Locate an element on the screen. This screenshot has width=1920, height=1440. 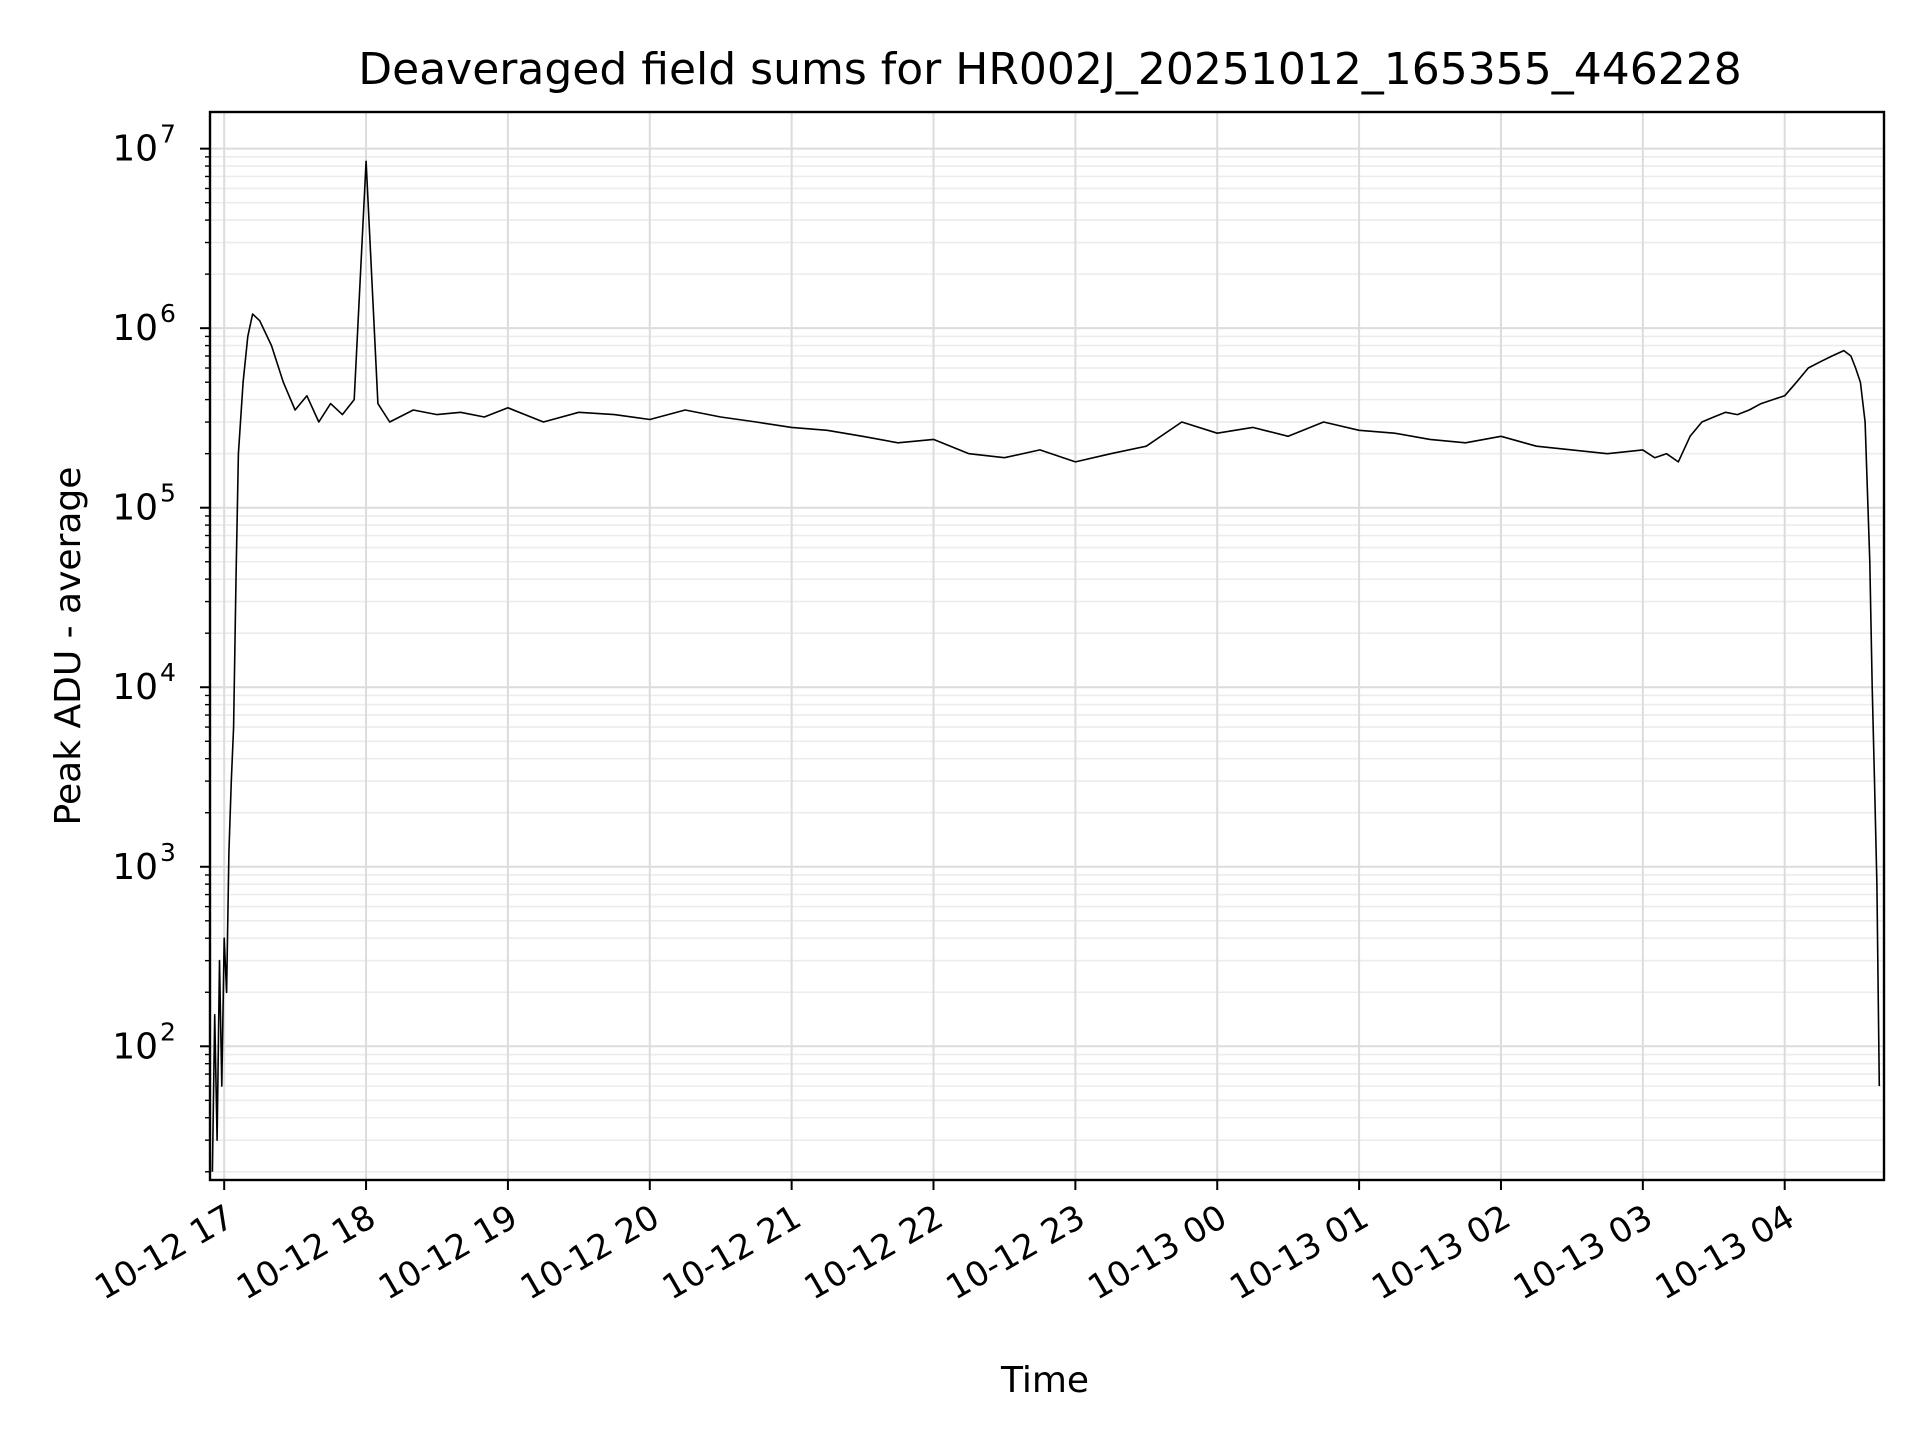
x-tick-label: 10-12 20 is located at coordinates (590, 1252).